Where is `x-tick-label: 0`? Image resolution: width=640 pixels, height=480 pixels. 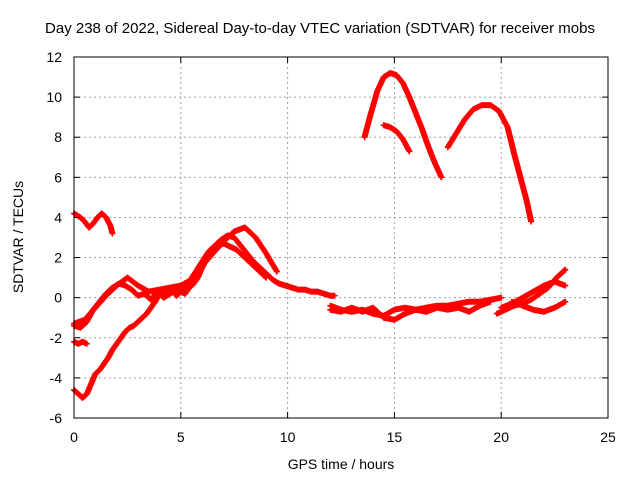
x-tick-label: 0 is located at coordinates (74, 437).